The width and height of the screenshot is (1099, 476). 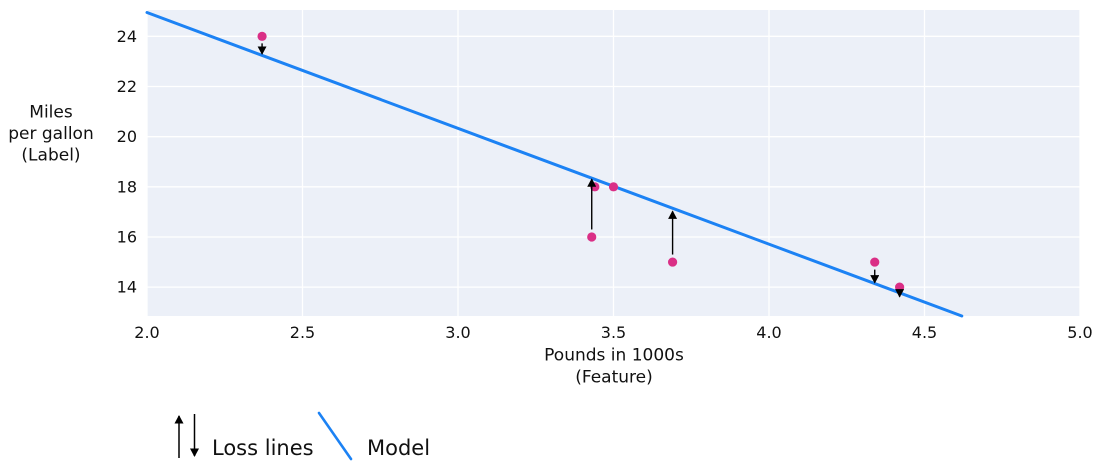 I want to click on x-axis-label: Pounds in 1000s (Feature), so click(x=614, y=367).